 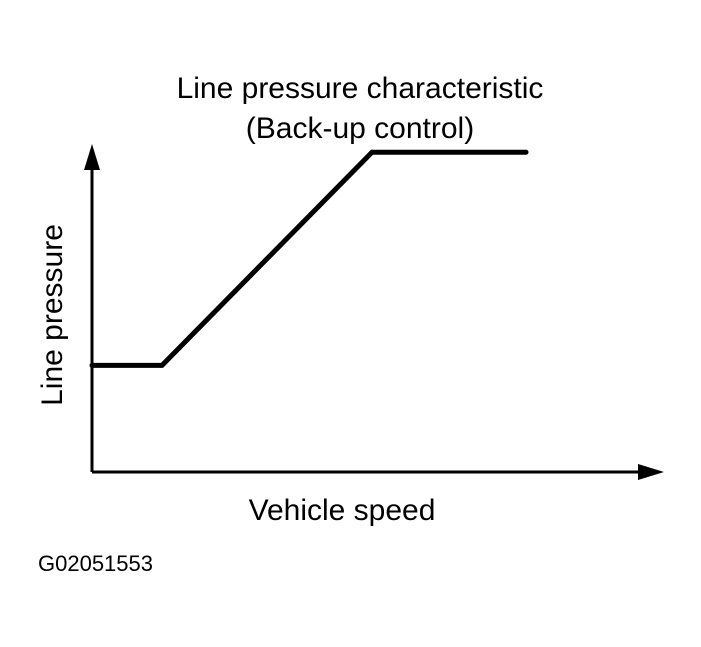 What do you see at coordinates (95, 563) in the screenshot?
I see `figure-id: G02051553` at bounding box center [95, 563].